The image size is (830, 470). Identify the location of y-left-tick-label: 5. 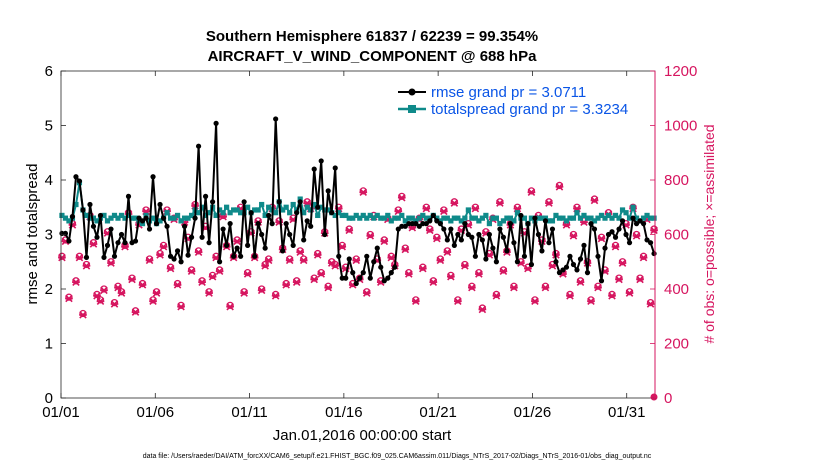
(49, 126).